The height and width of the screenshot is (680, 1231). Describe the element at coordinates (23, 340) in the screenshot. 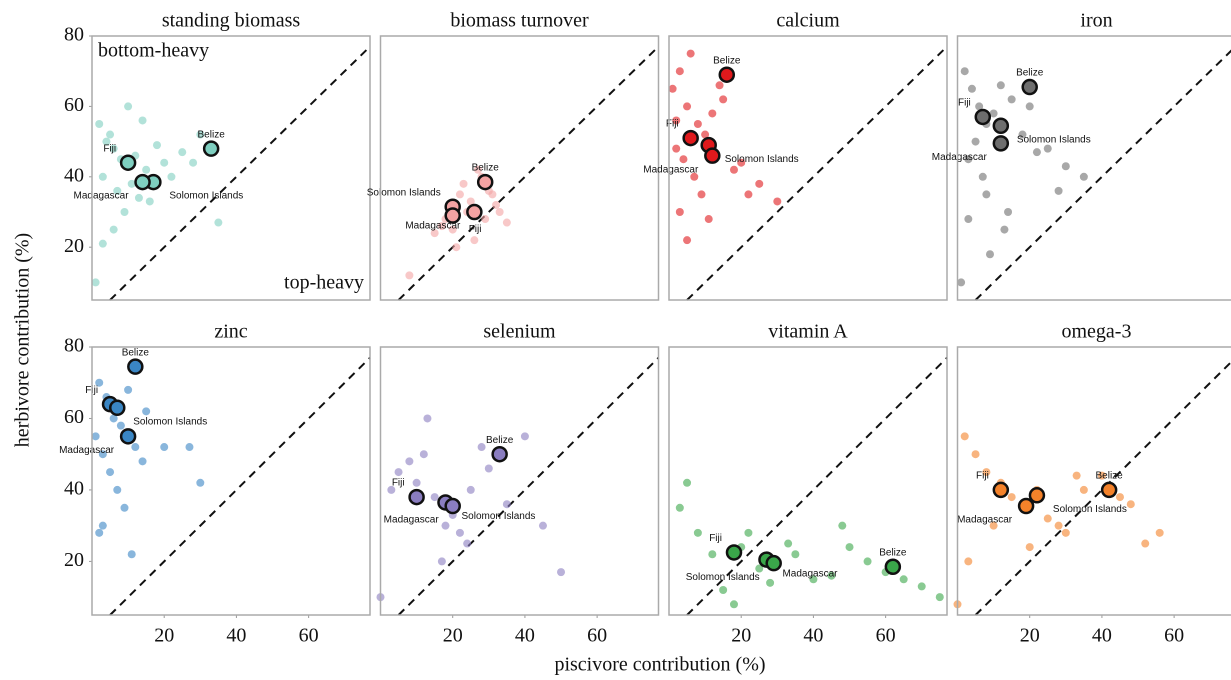

I see `y-axis-label: herbivore contribution (%)` at that location.